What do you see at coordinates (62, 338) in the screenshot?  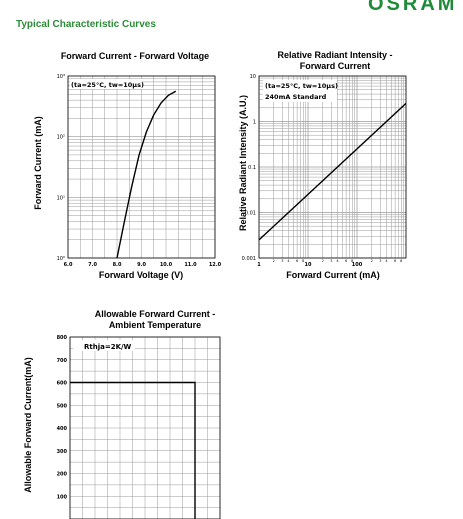 I see `chart3-y-tick-label: 800` at bounding box center [62, 338].